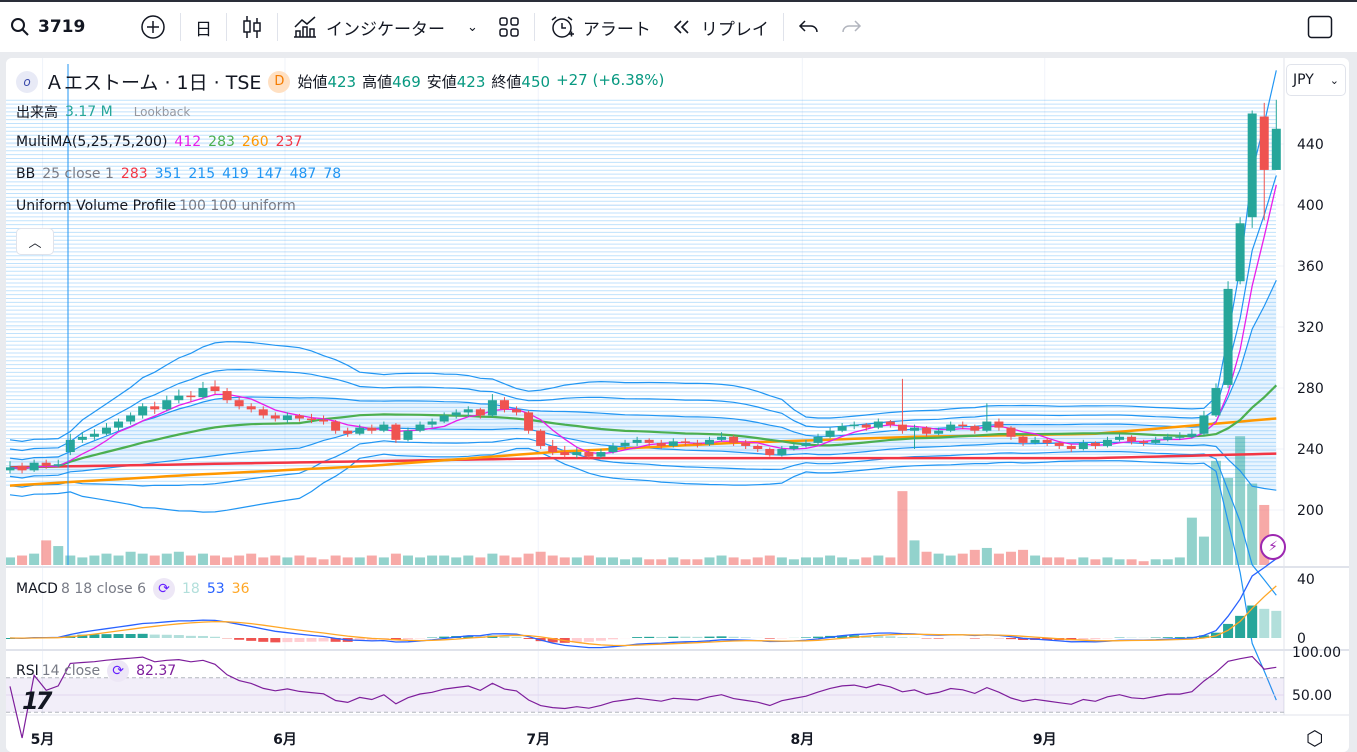 This screenshot has width=1357, height=752. What do you see at coordinates (720, 27) in the screenshot?
I see `replay-button: リプレイ` at bounding box center [720, 27].